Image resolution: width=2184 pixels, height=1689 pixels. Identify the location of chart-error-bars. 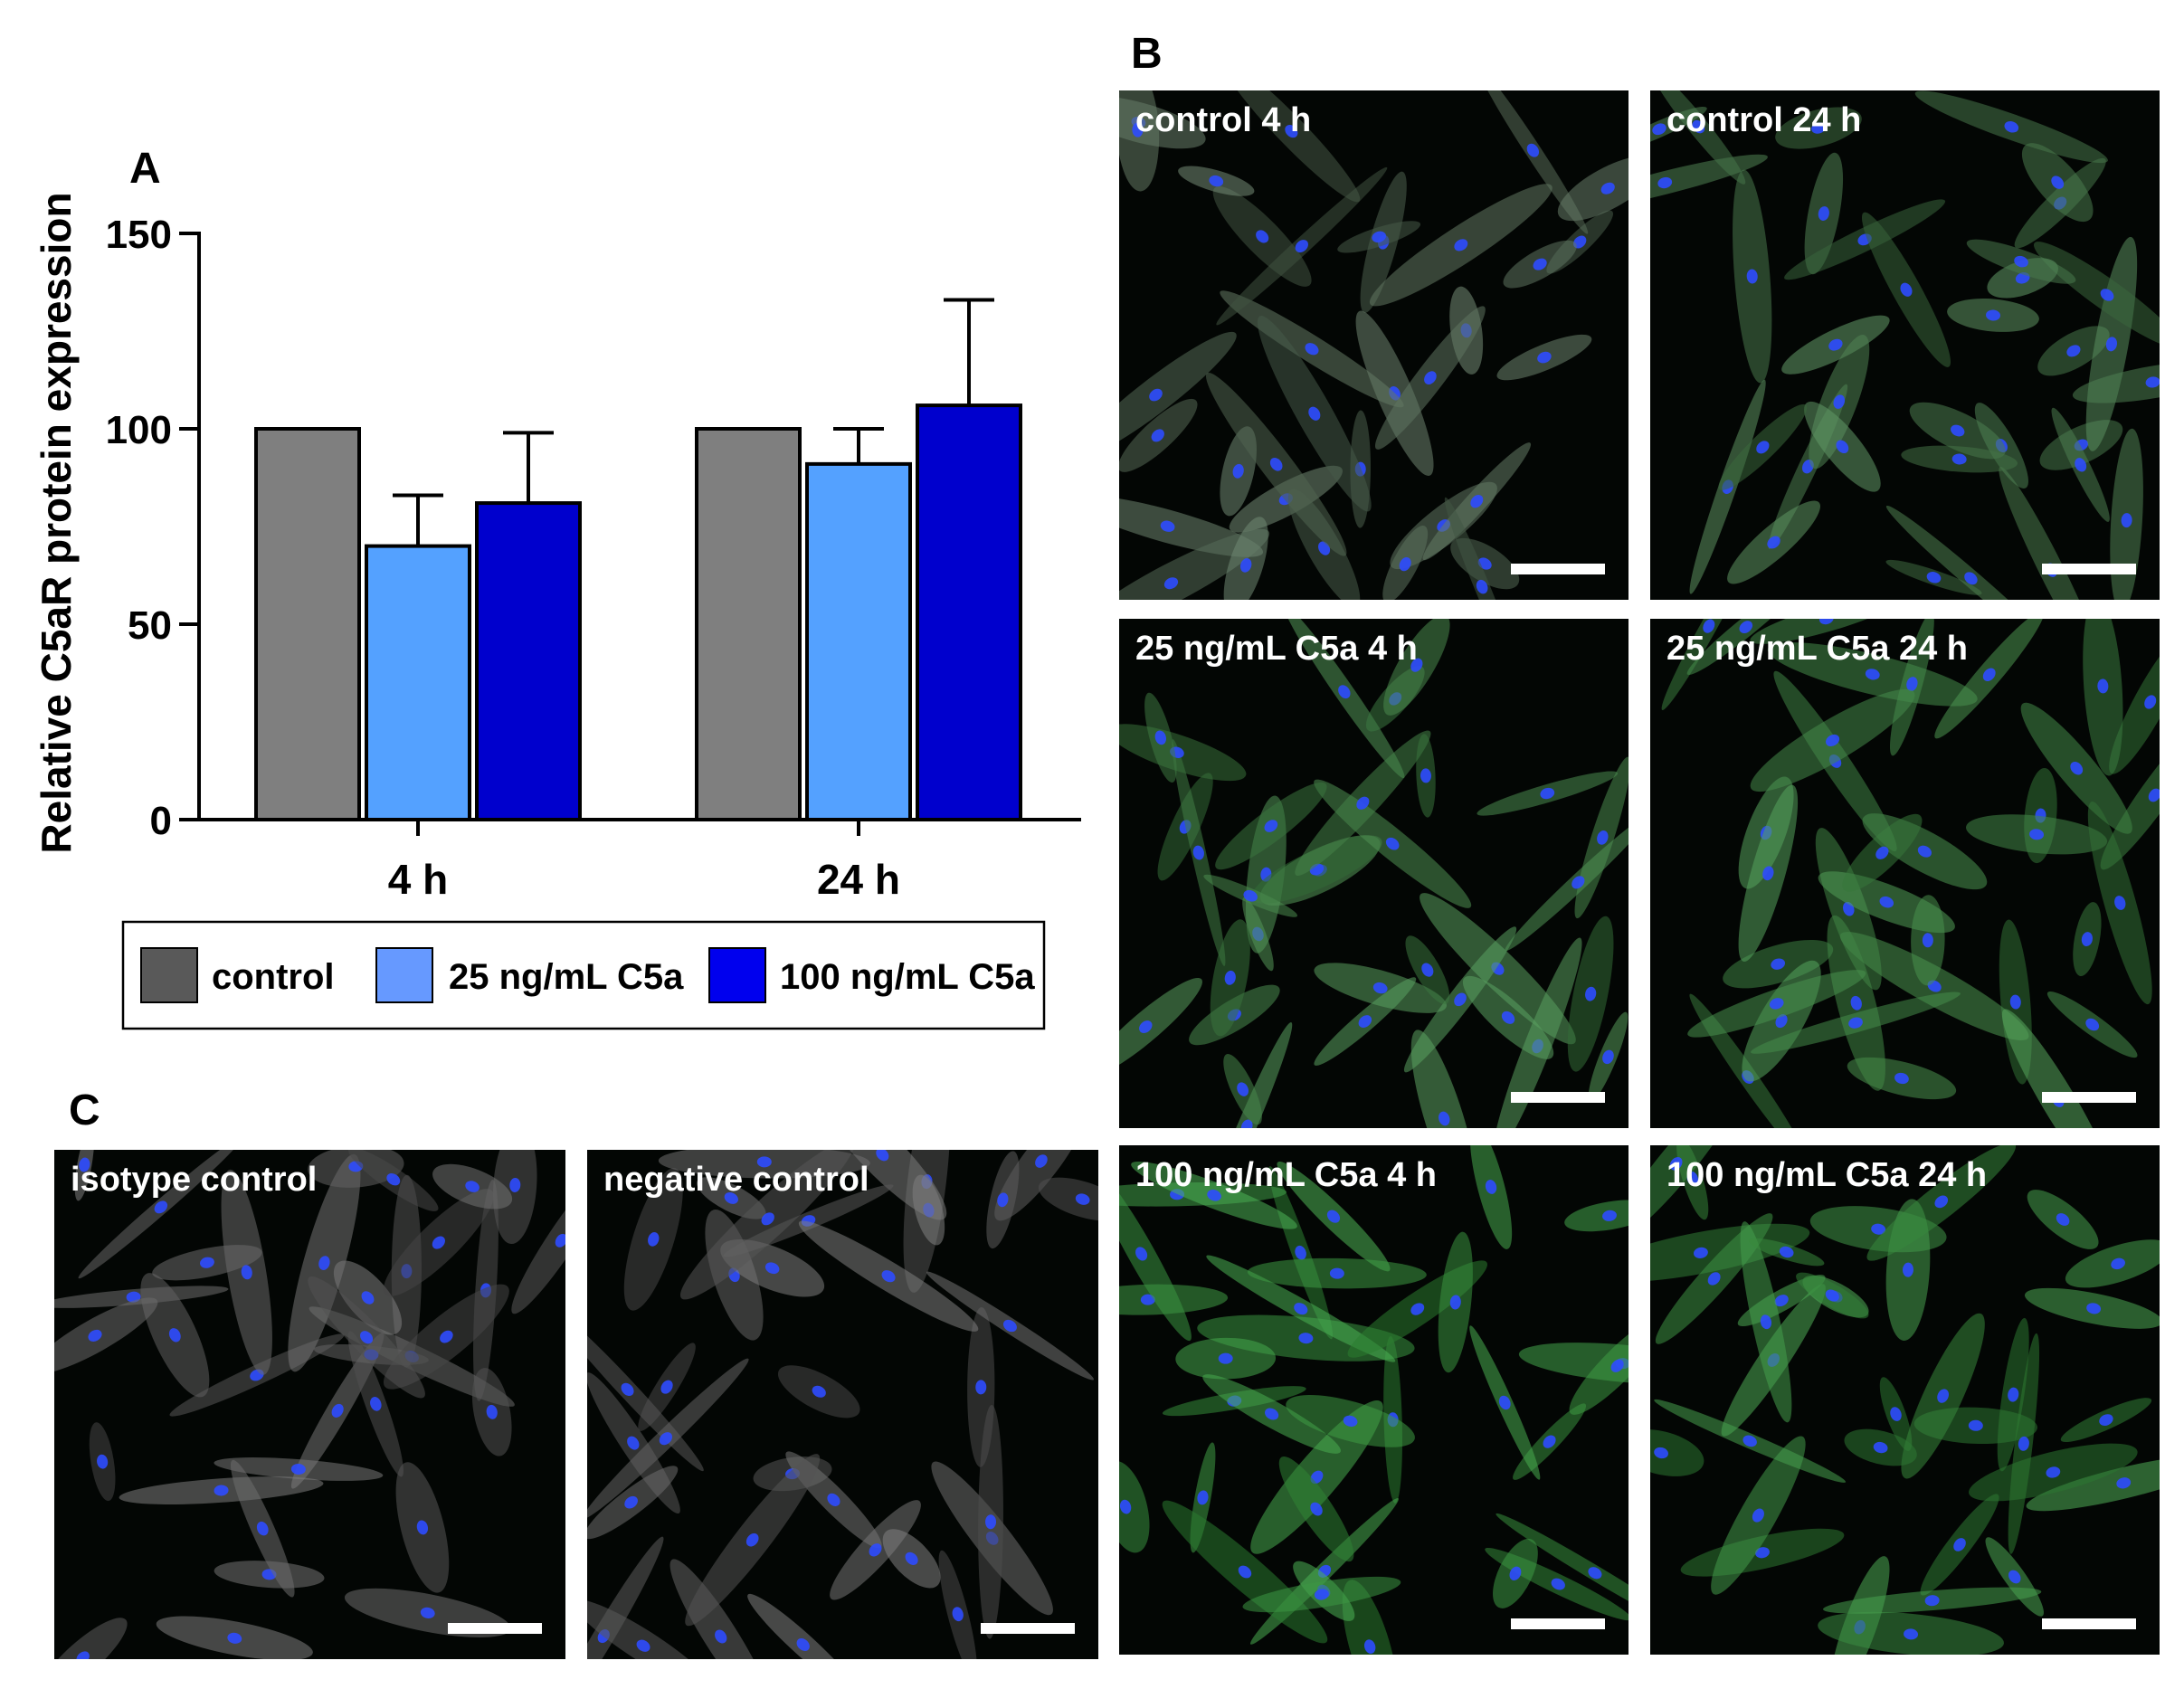
(694, 422).